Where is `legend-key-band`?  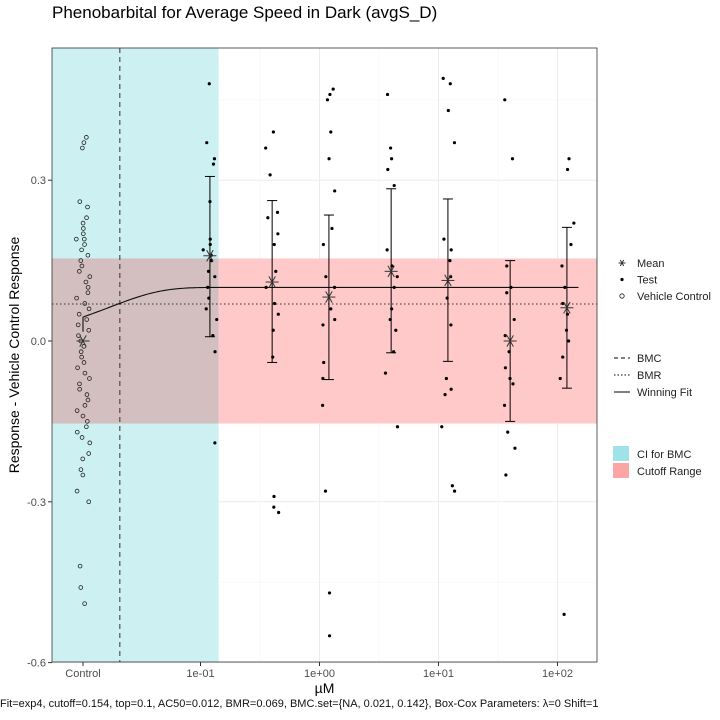
legend-key-band is located at coordinates (621, 453).